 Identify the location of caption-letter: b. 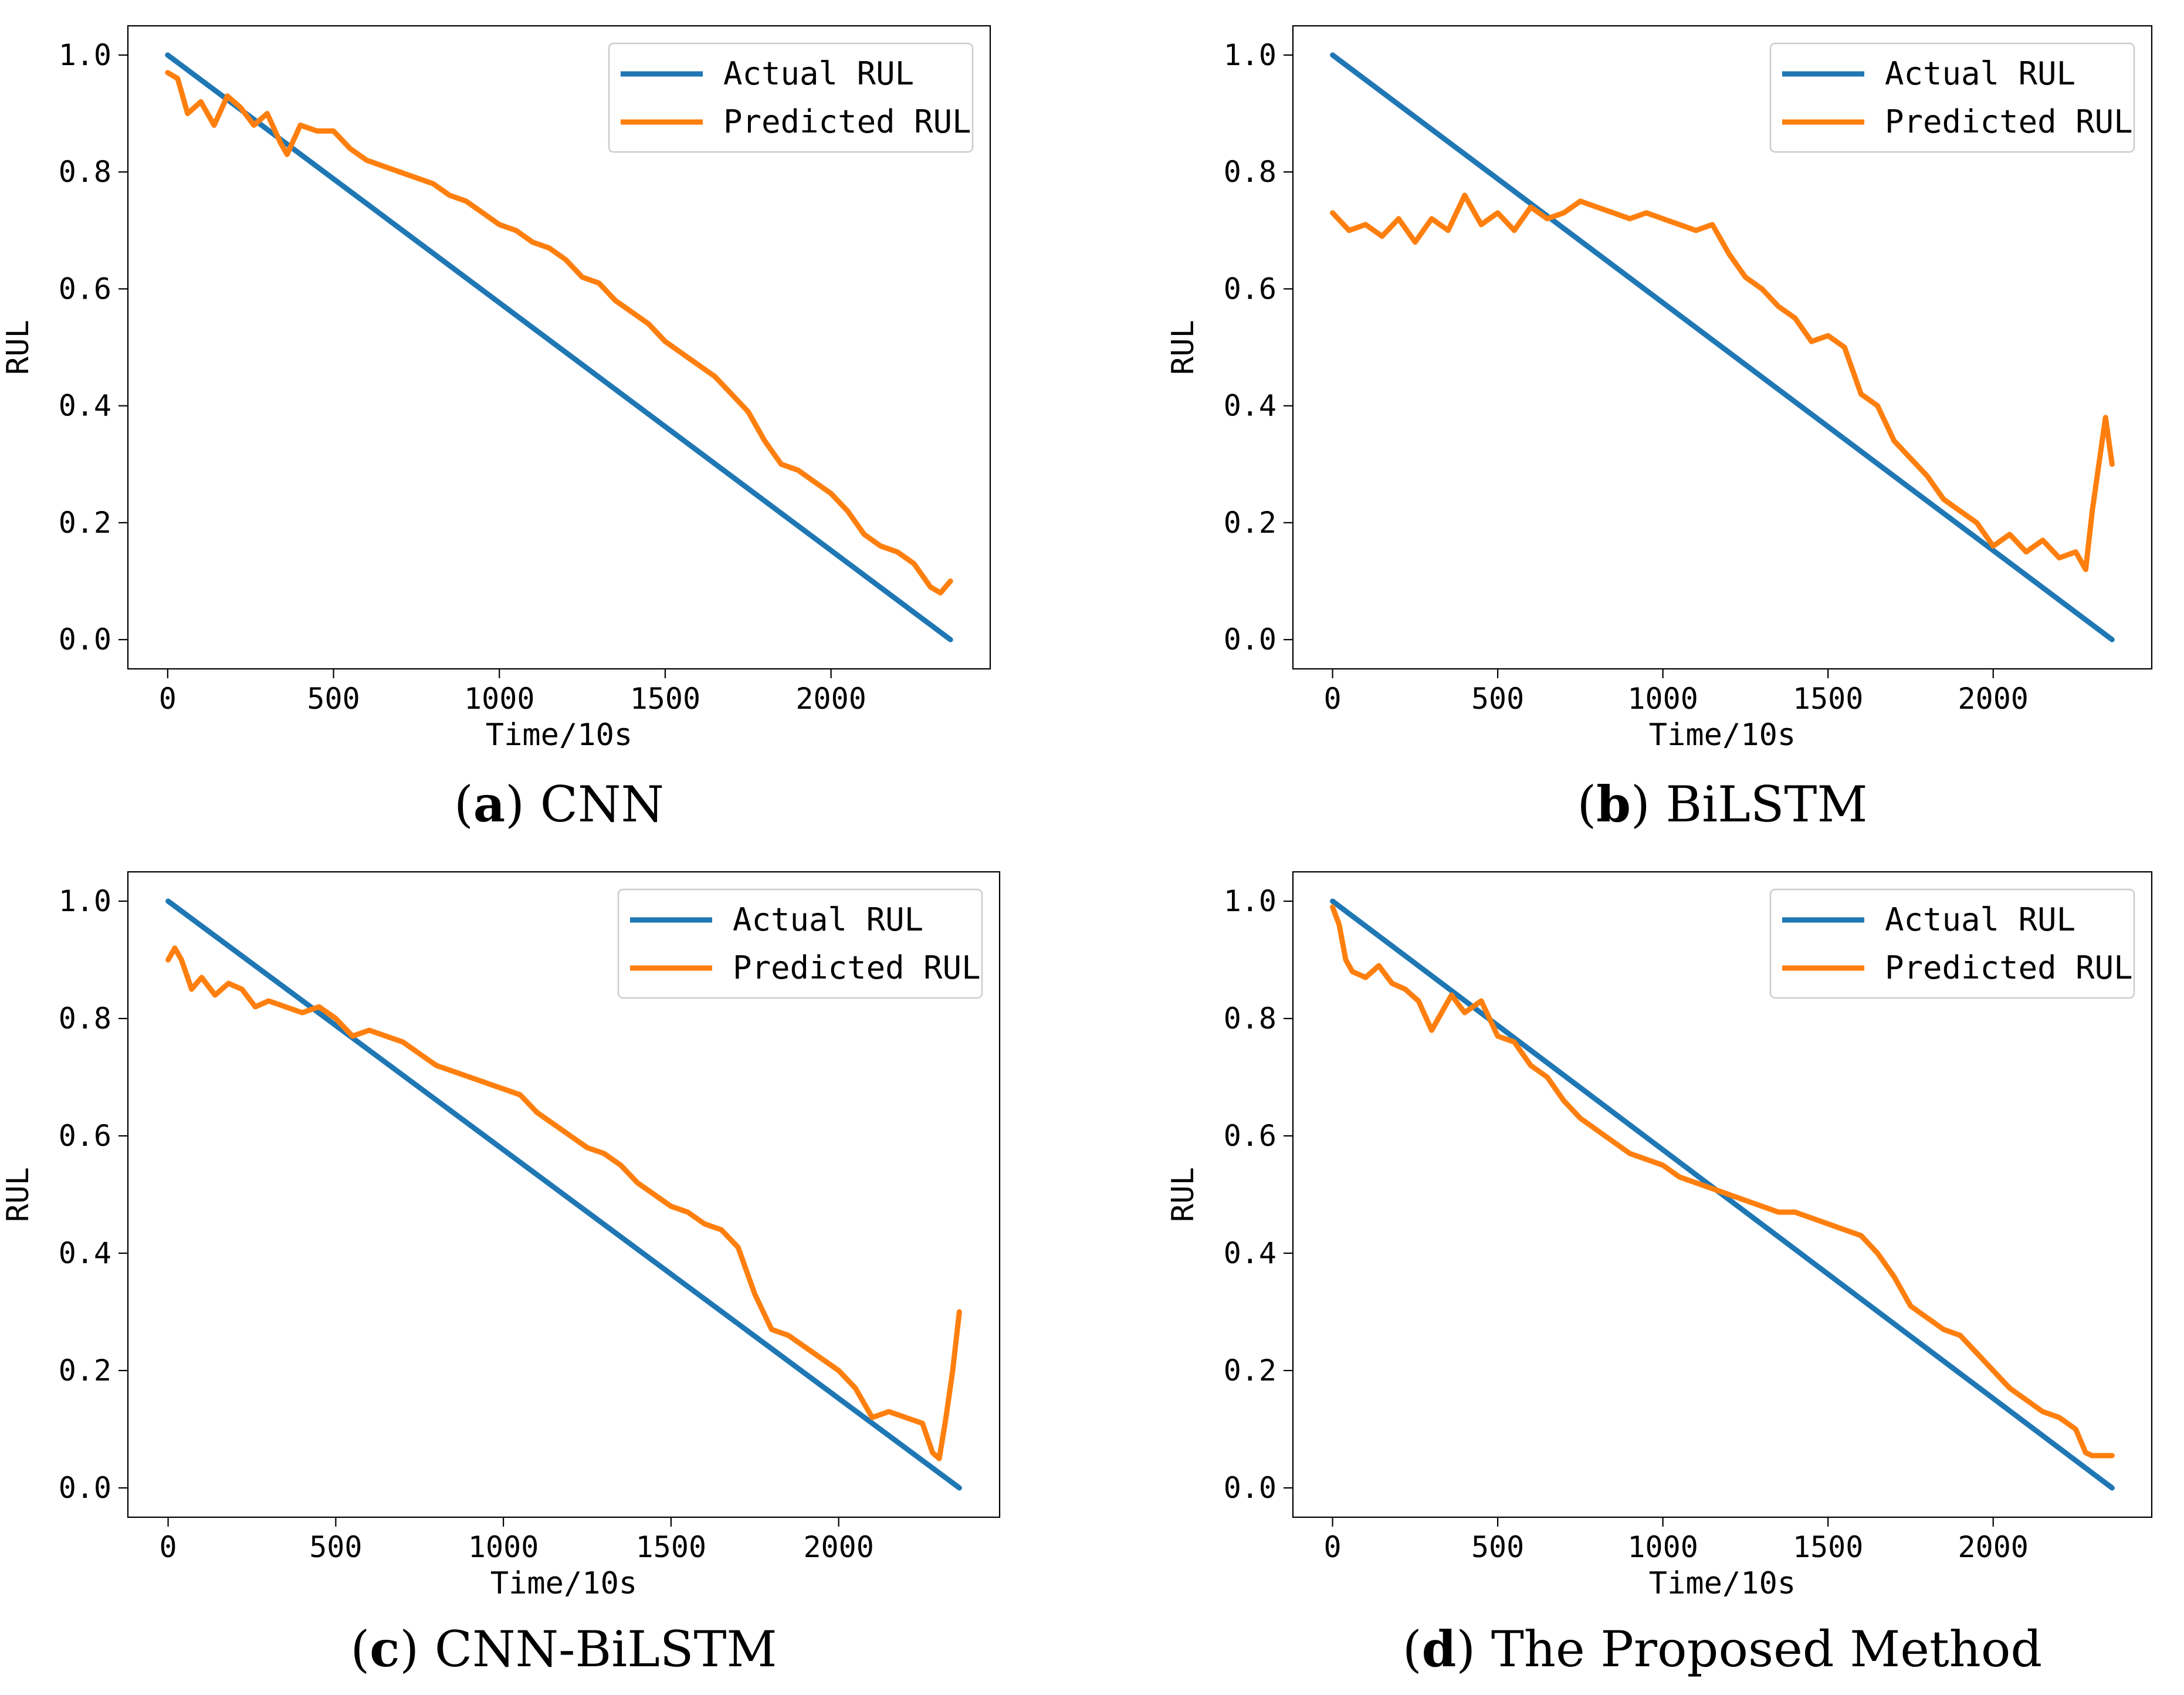
(1613, 804).